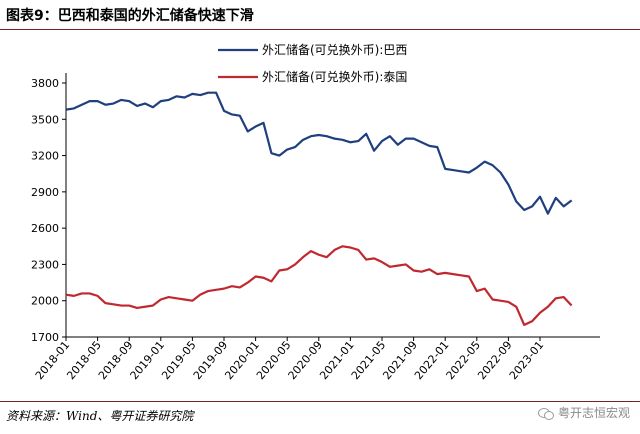 The image size is (640, 434). I want to click on x-tick-label: 2023-01, so click(527, 361).